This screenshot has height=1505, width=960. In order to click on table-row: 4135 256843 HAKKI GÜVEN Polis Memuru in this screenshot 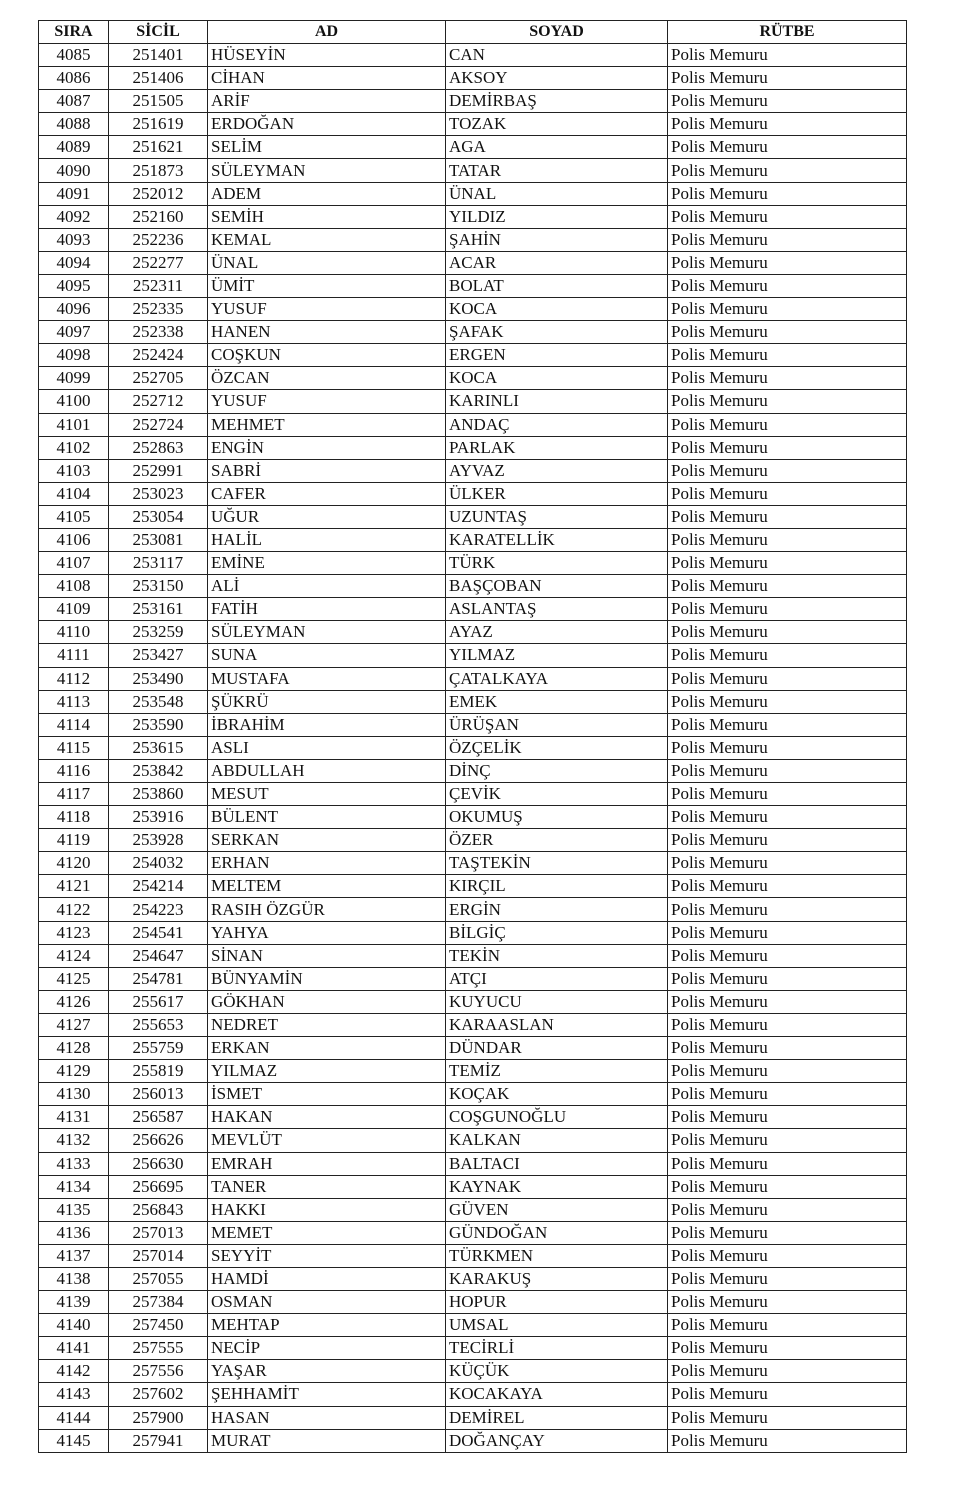, I will do `click(472, 1209)`.